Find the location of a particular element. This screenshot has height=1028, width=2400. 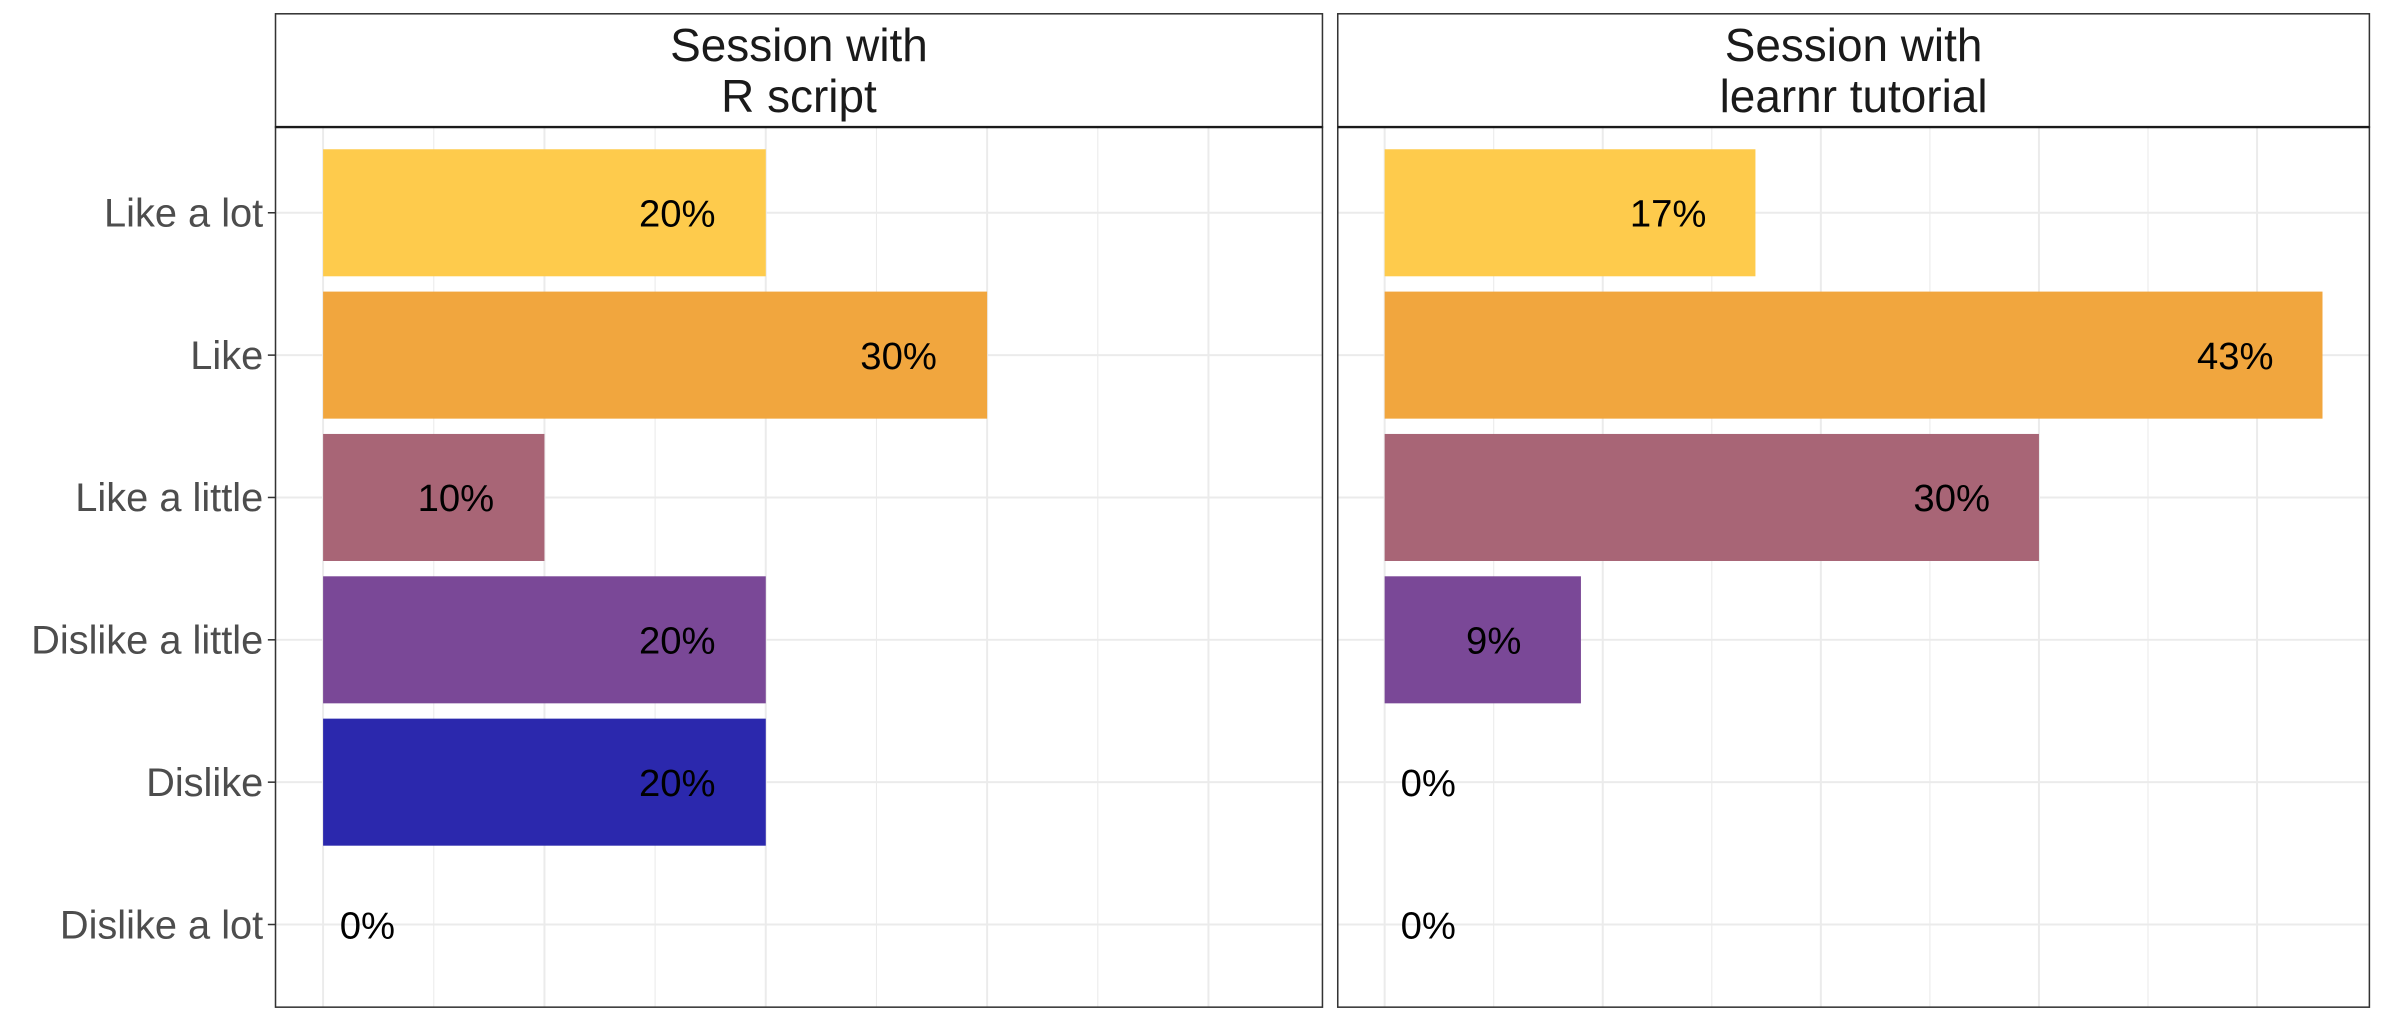

bar-value-label: 10% is located at coordinates (456, 498).